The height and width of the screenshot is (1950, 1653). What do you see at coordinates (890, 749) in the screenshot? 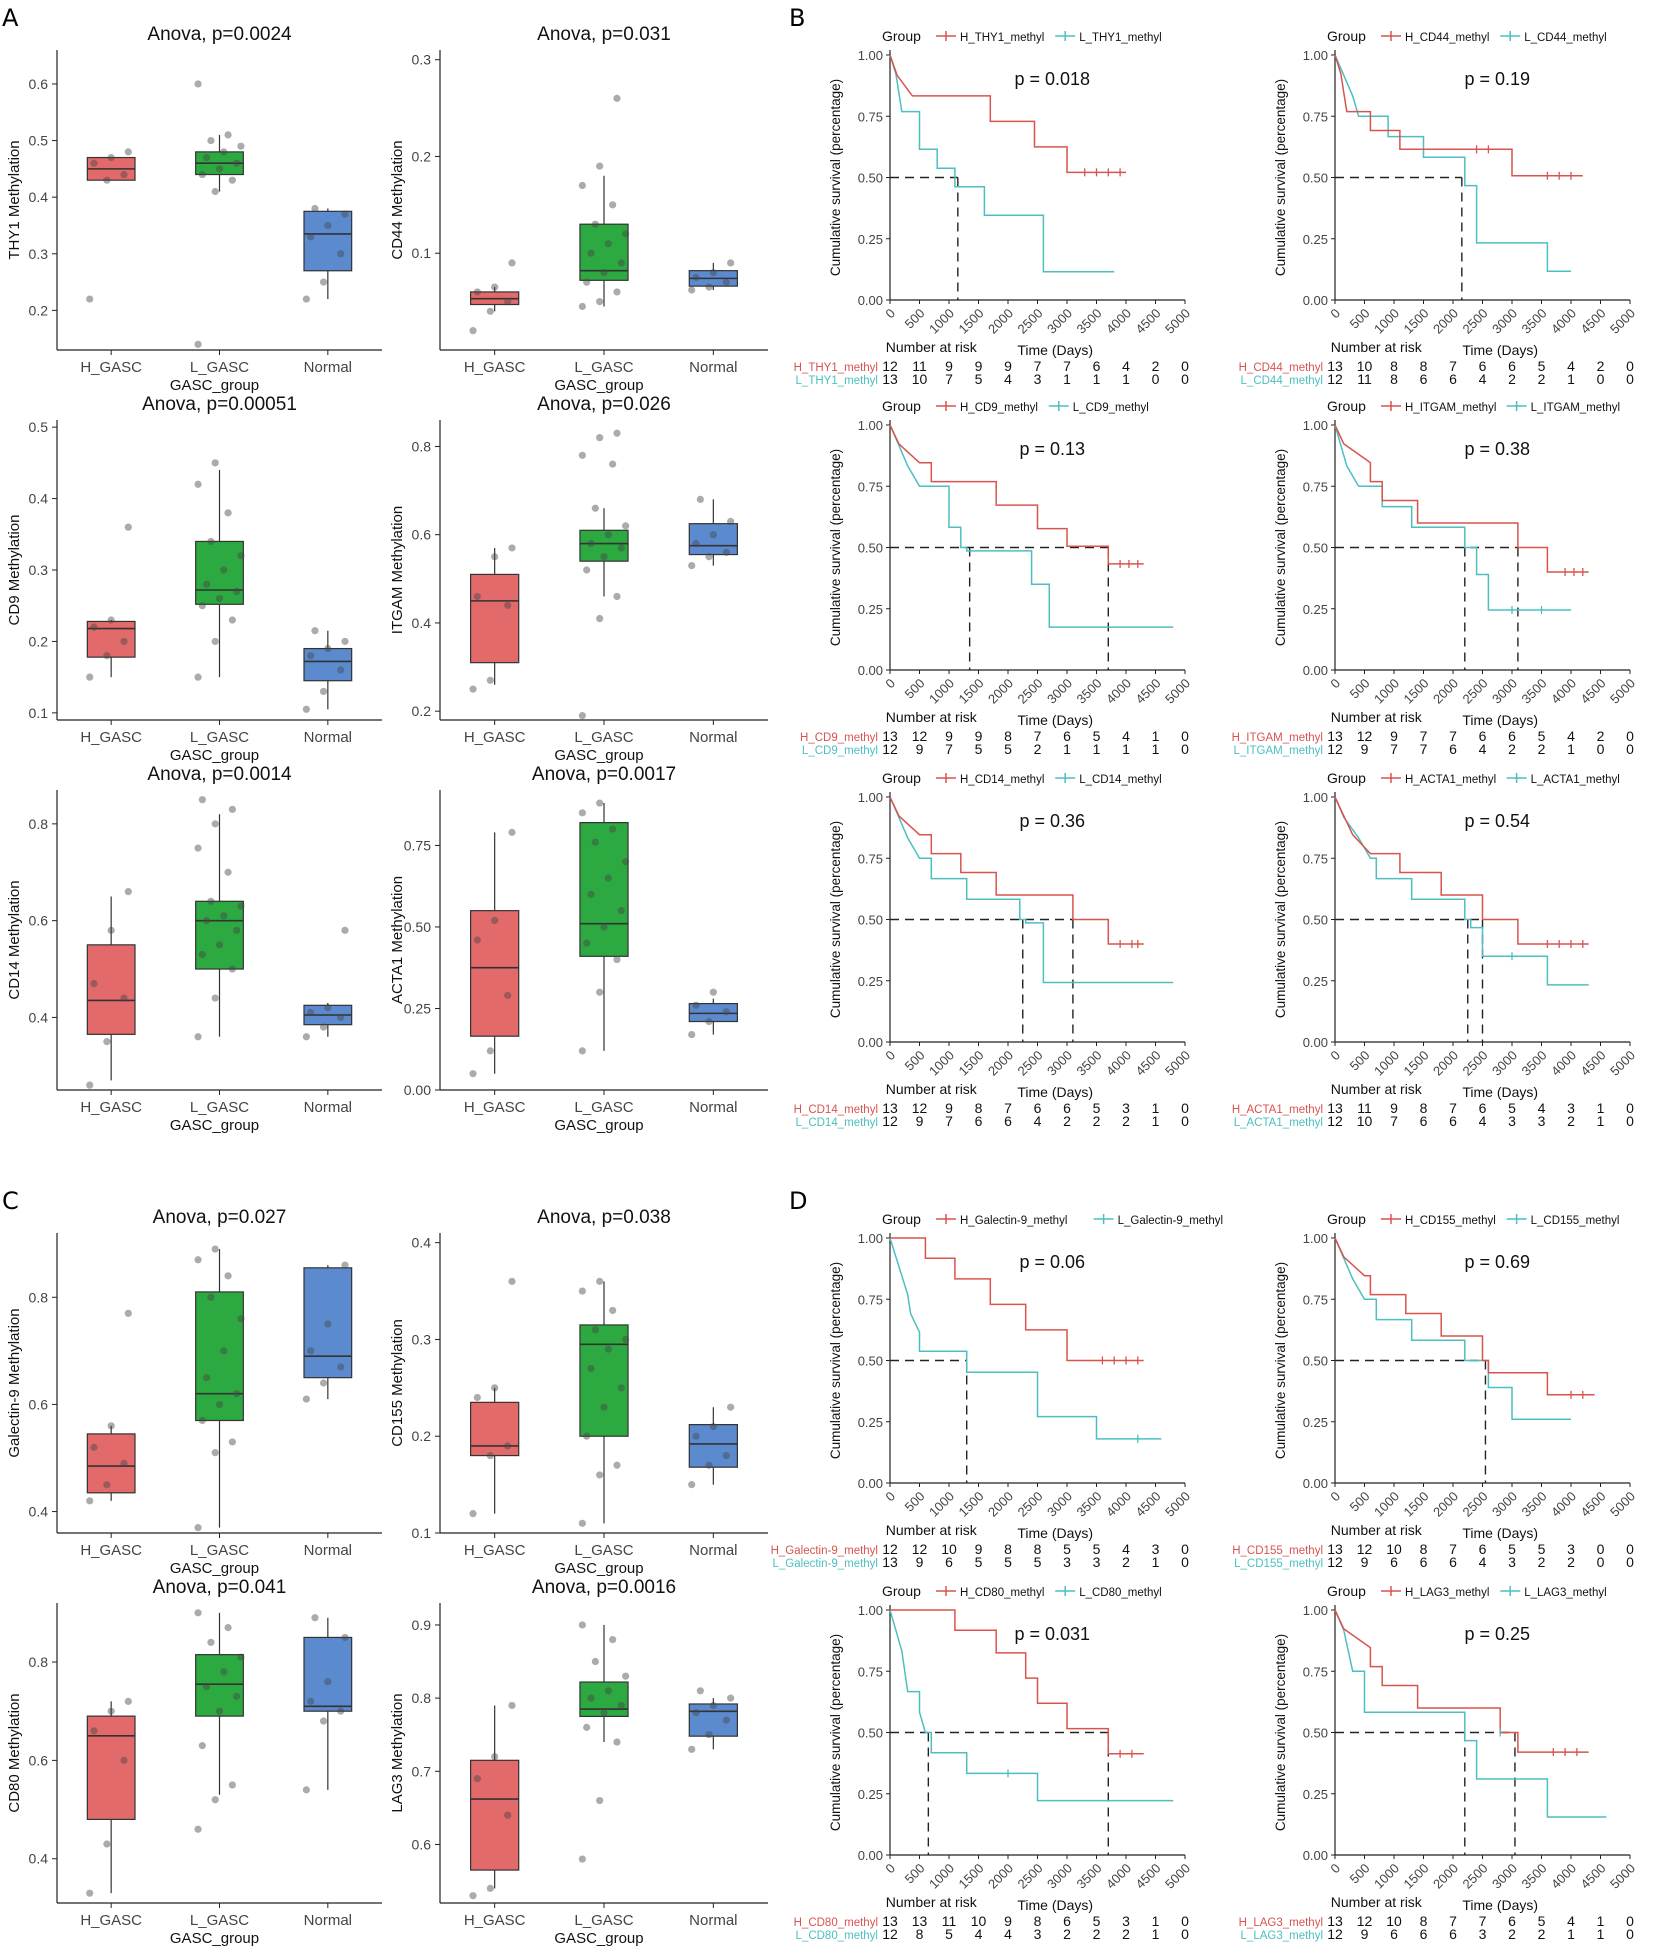
I see `risk-count-l: 12` at bounding box center [890, 749].